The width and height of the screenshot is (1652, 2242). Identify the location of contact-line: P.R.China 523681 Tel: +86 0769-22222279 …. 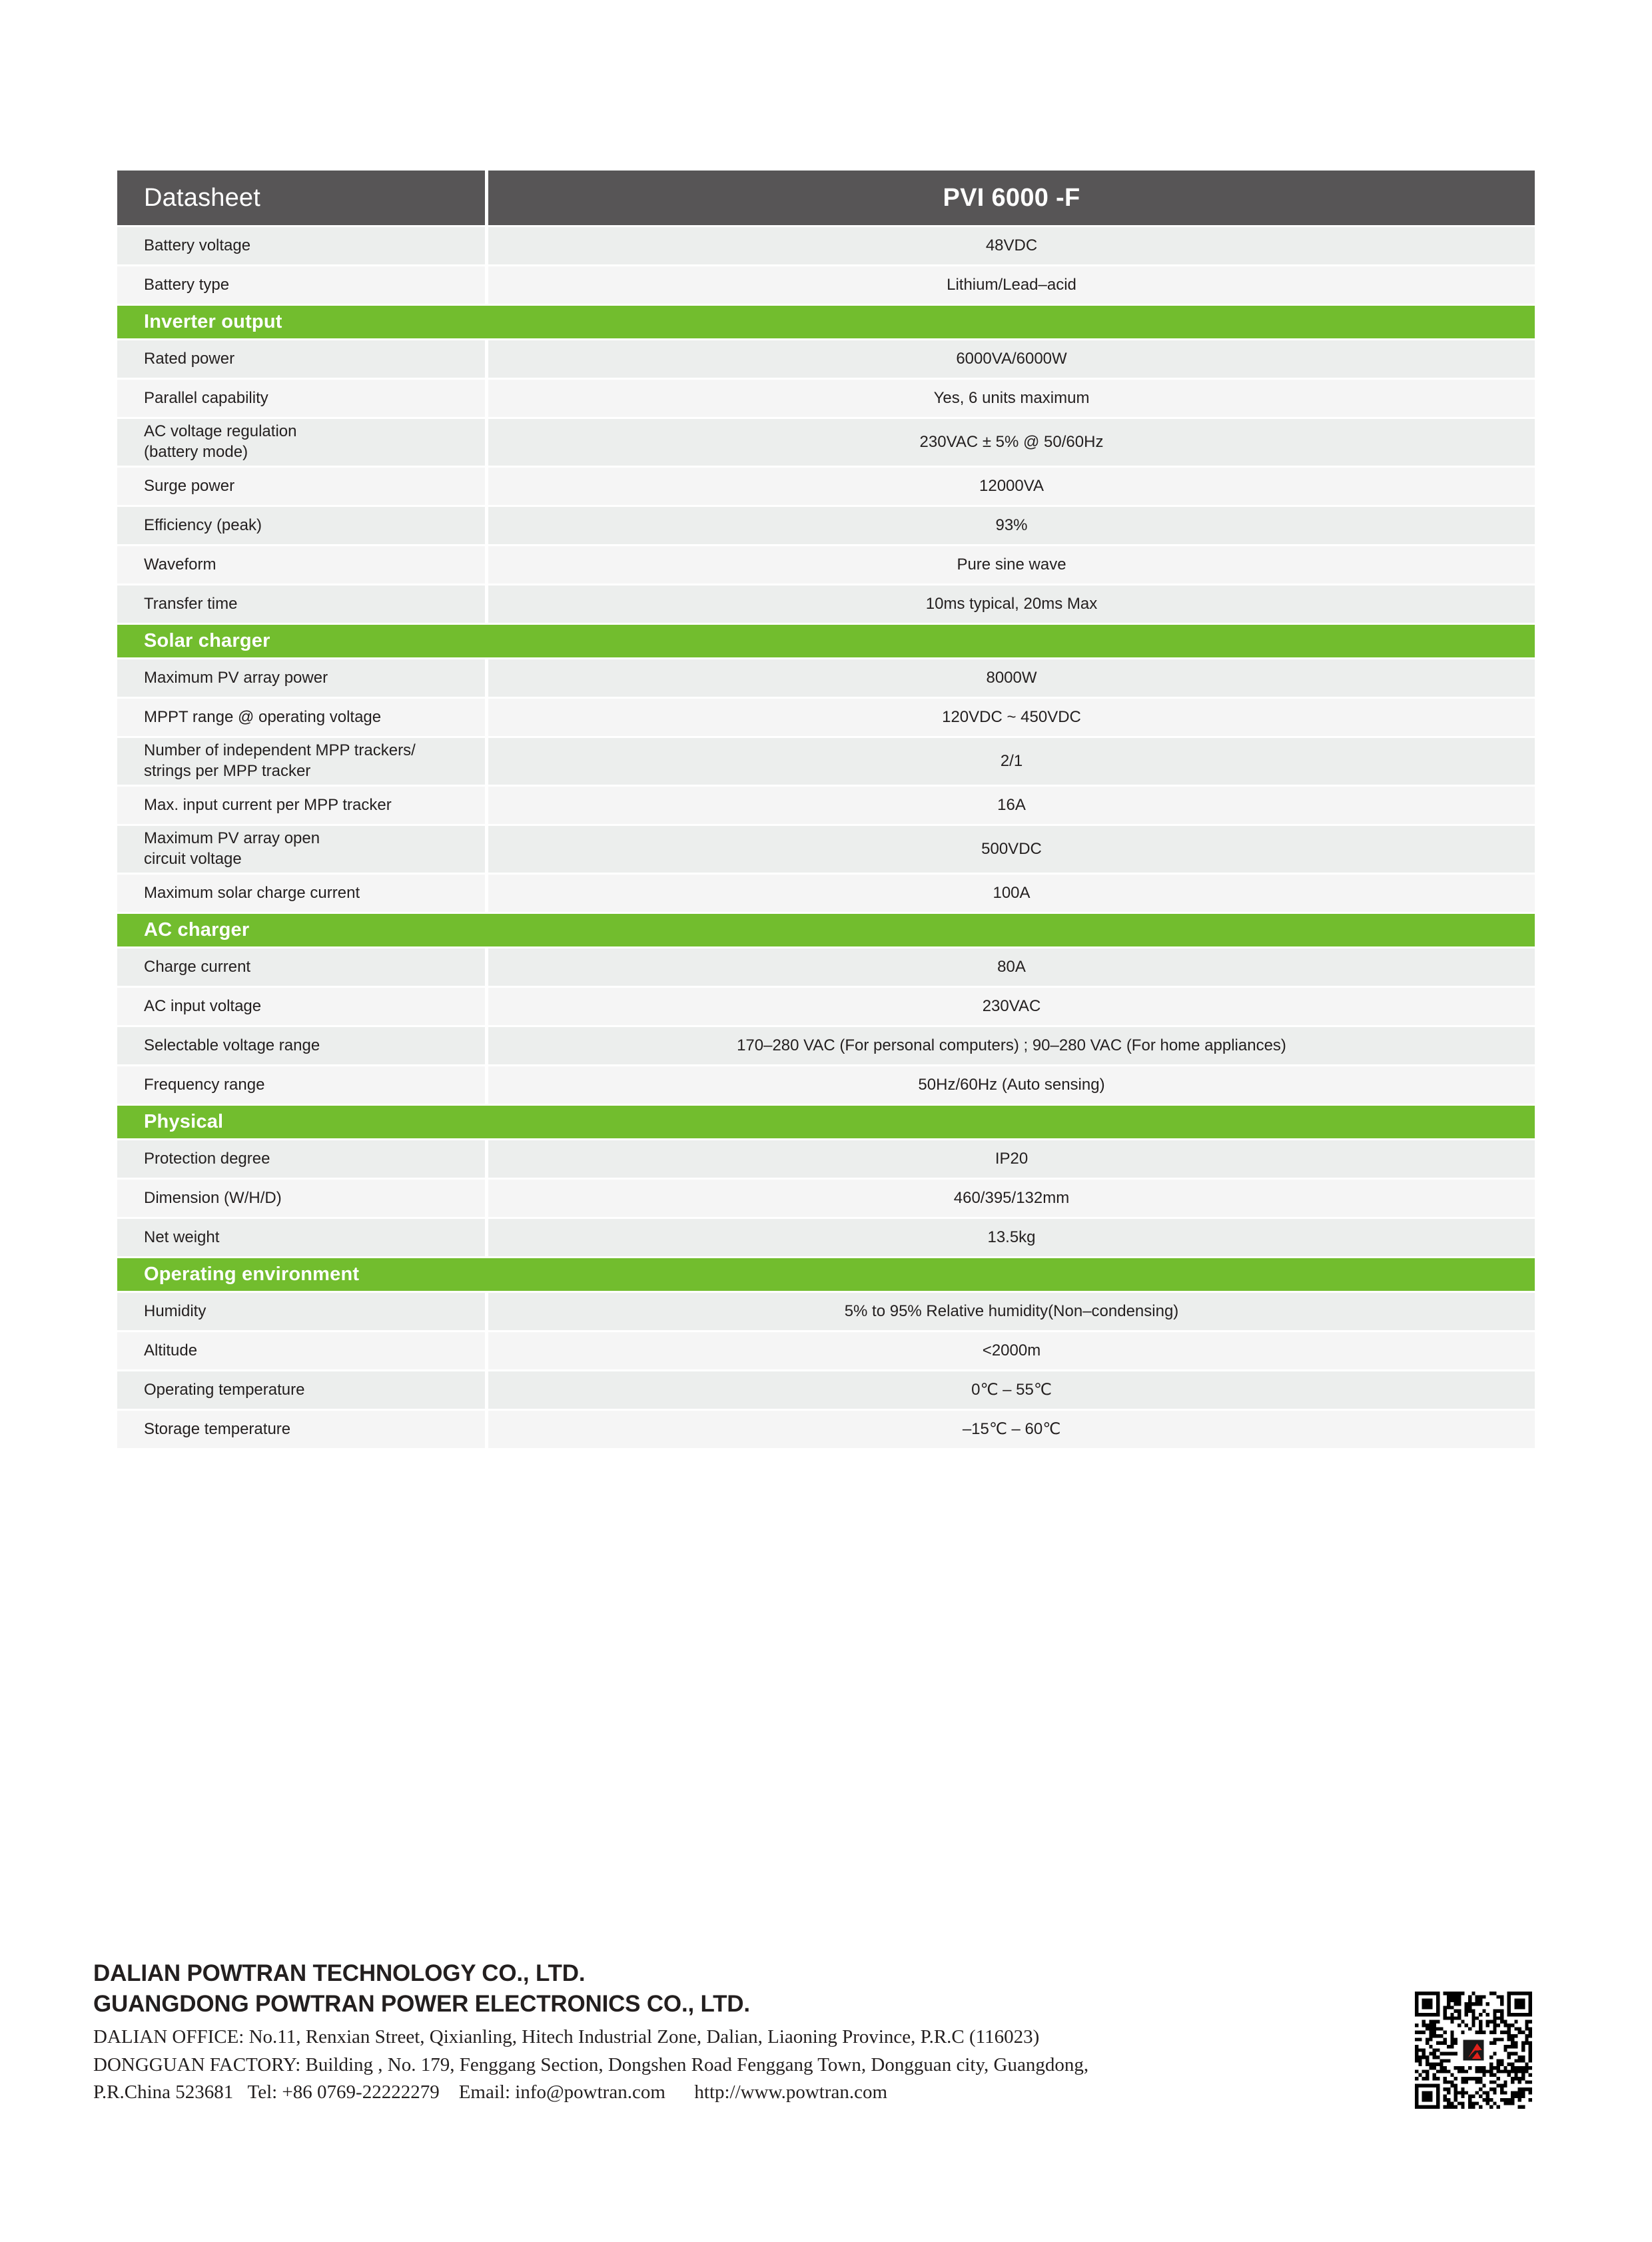
(490, 2092).